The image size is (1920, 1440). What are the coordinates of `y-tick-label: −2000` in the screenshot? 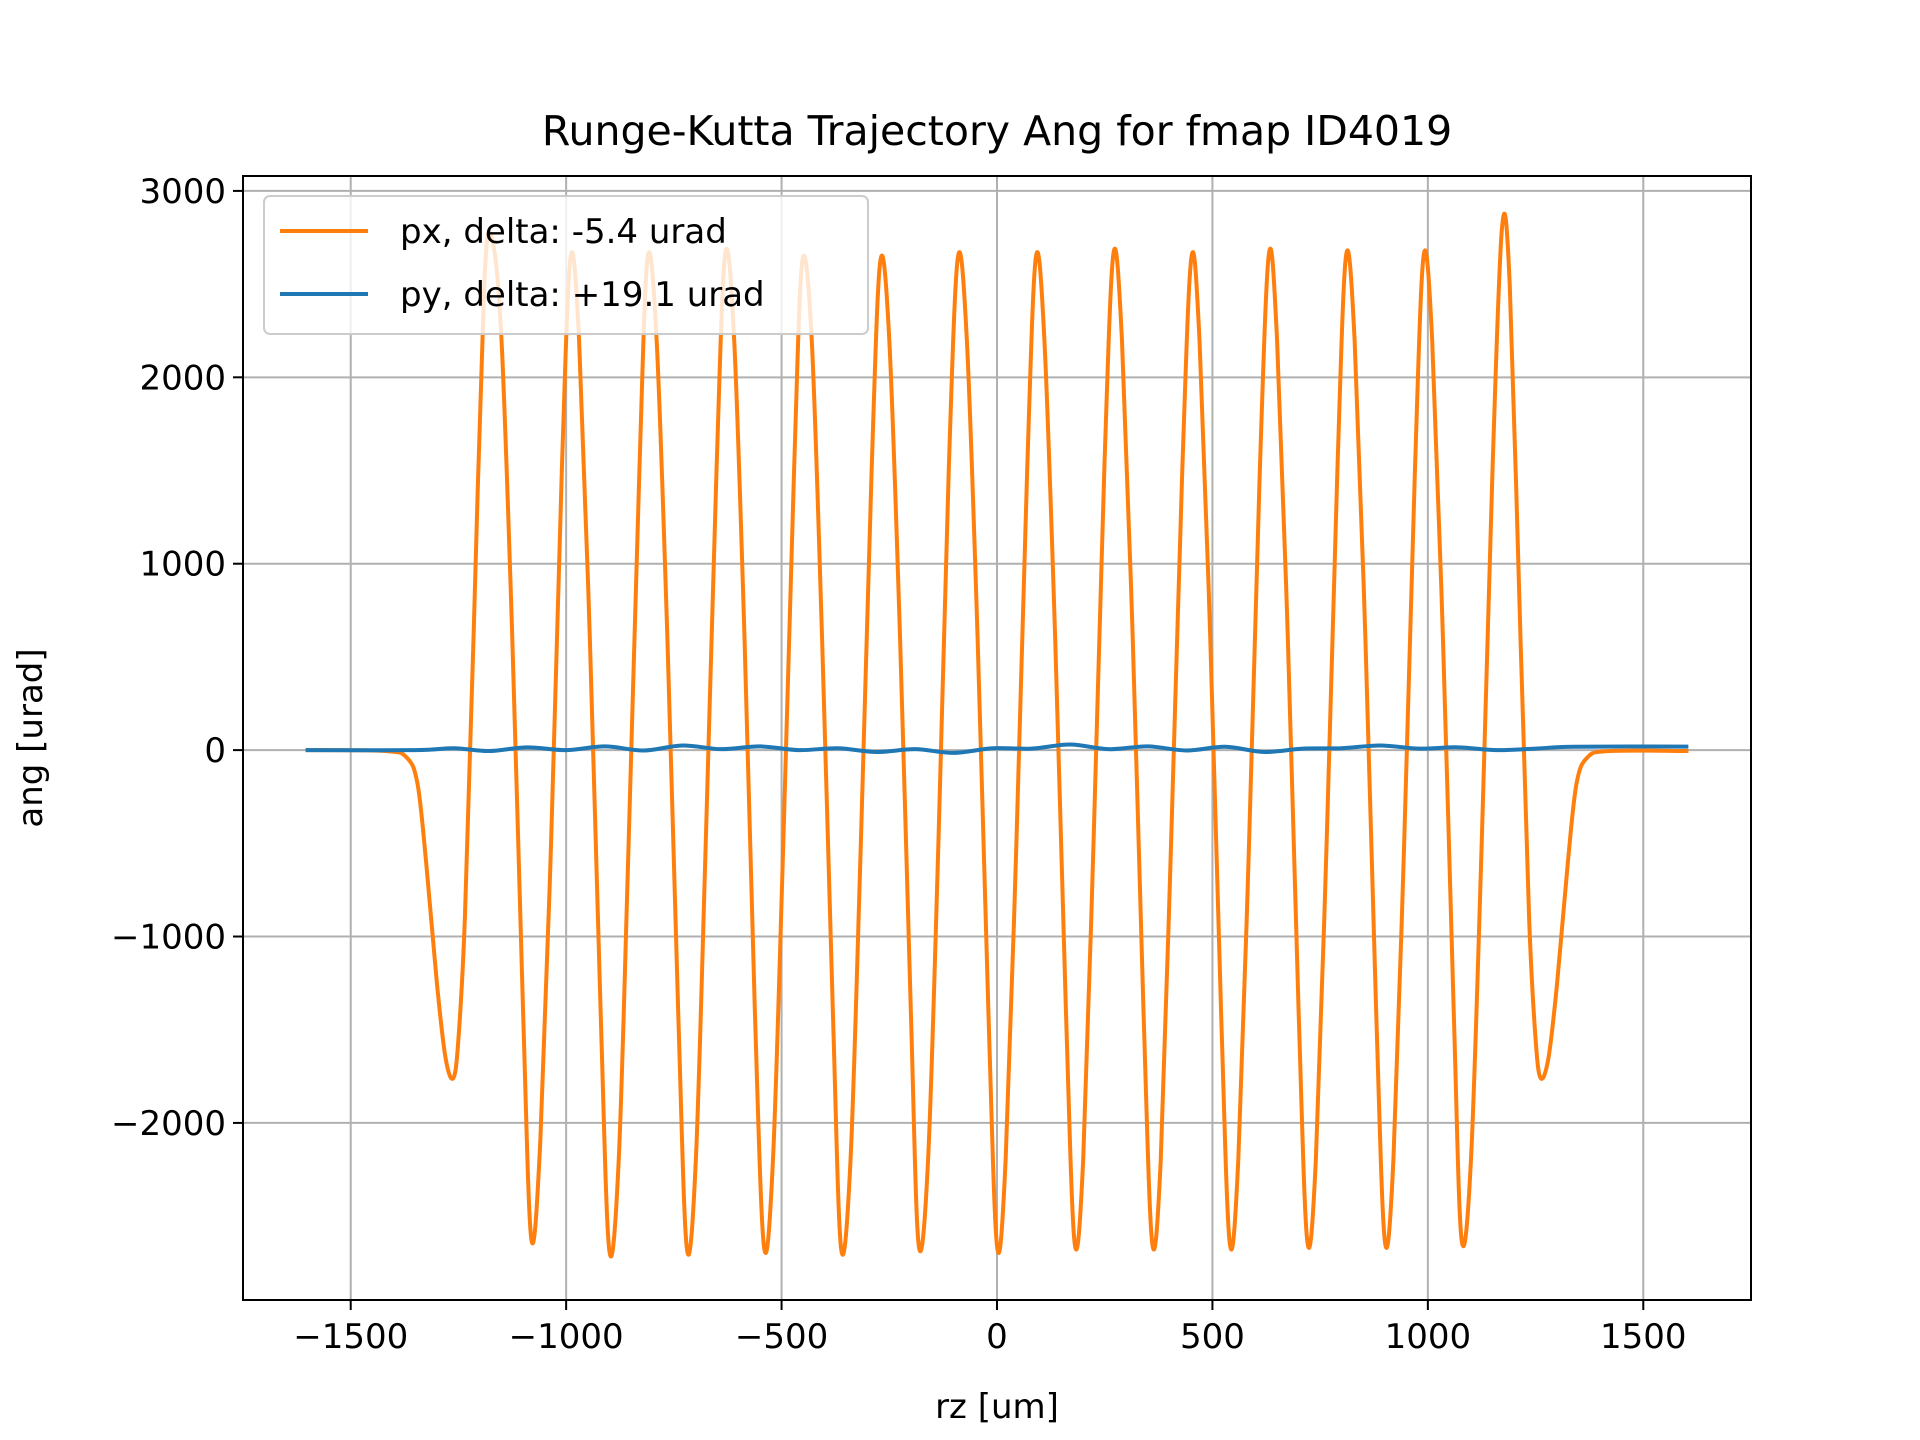 It's located at (168, 1124).